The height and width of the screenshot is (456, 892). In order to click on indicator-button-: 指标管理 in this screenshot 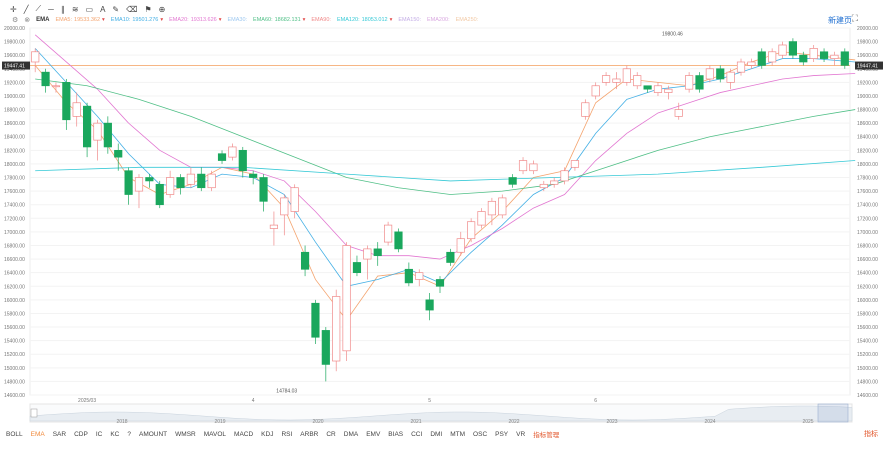, I will do `click(546, 435)`.